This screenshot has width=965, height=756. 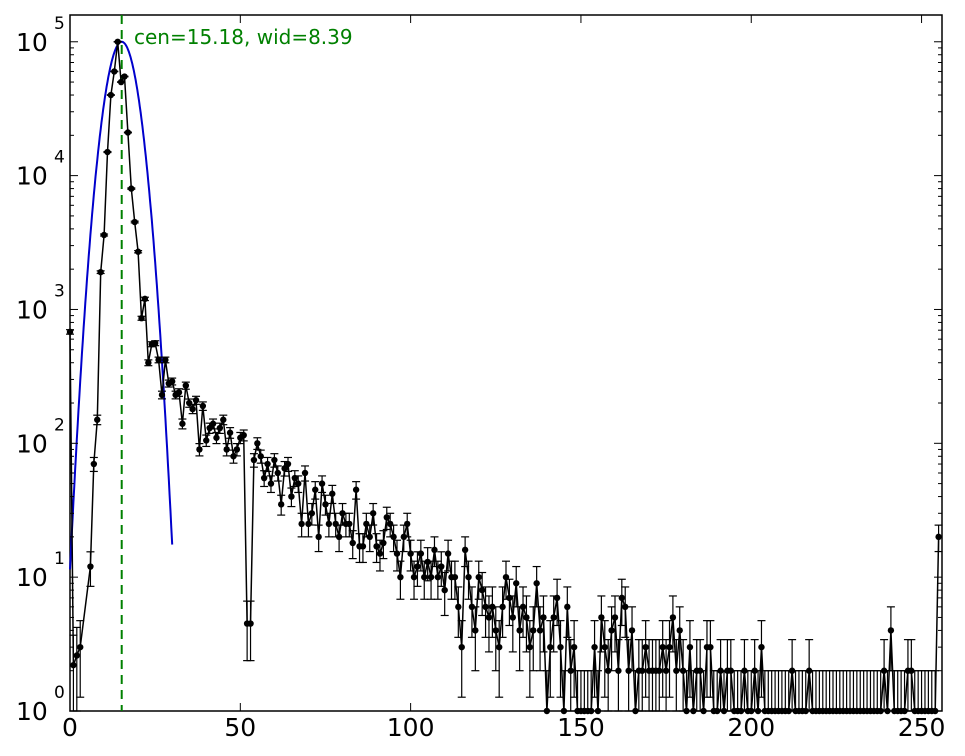 I want to click on y-tick-exponent-2: 2, so click(x=59, y=425).